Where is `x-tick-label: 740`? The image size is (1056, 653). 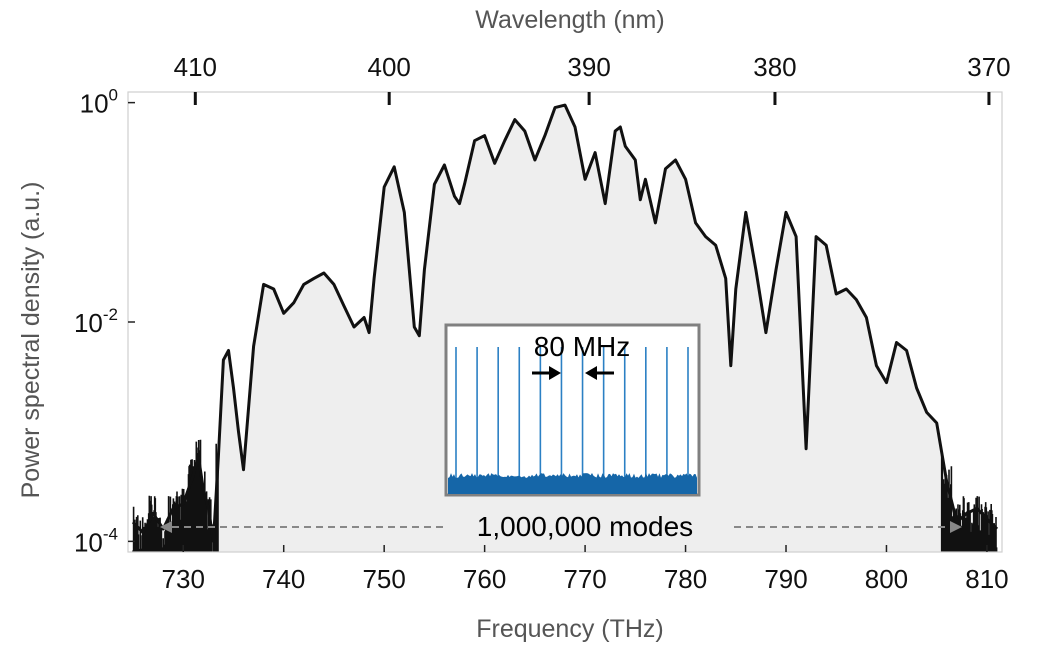
x-tick-label: 740 is located at coordinates (283, 579).